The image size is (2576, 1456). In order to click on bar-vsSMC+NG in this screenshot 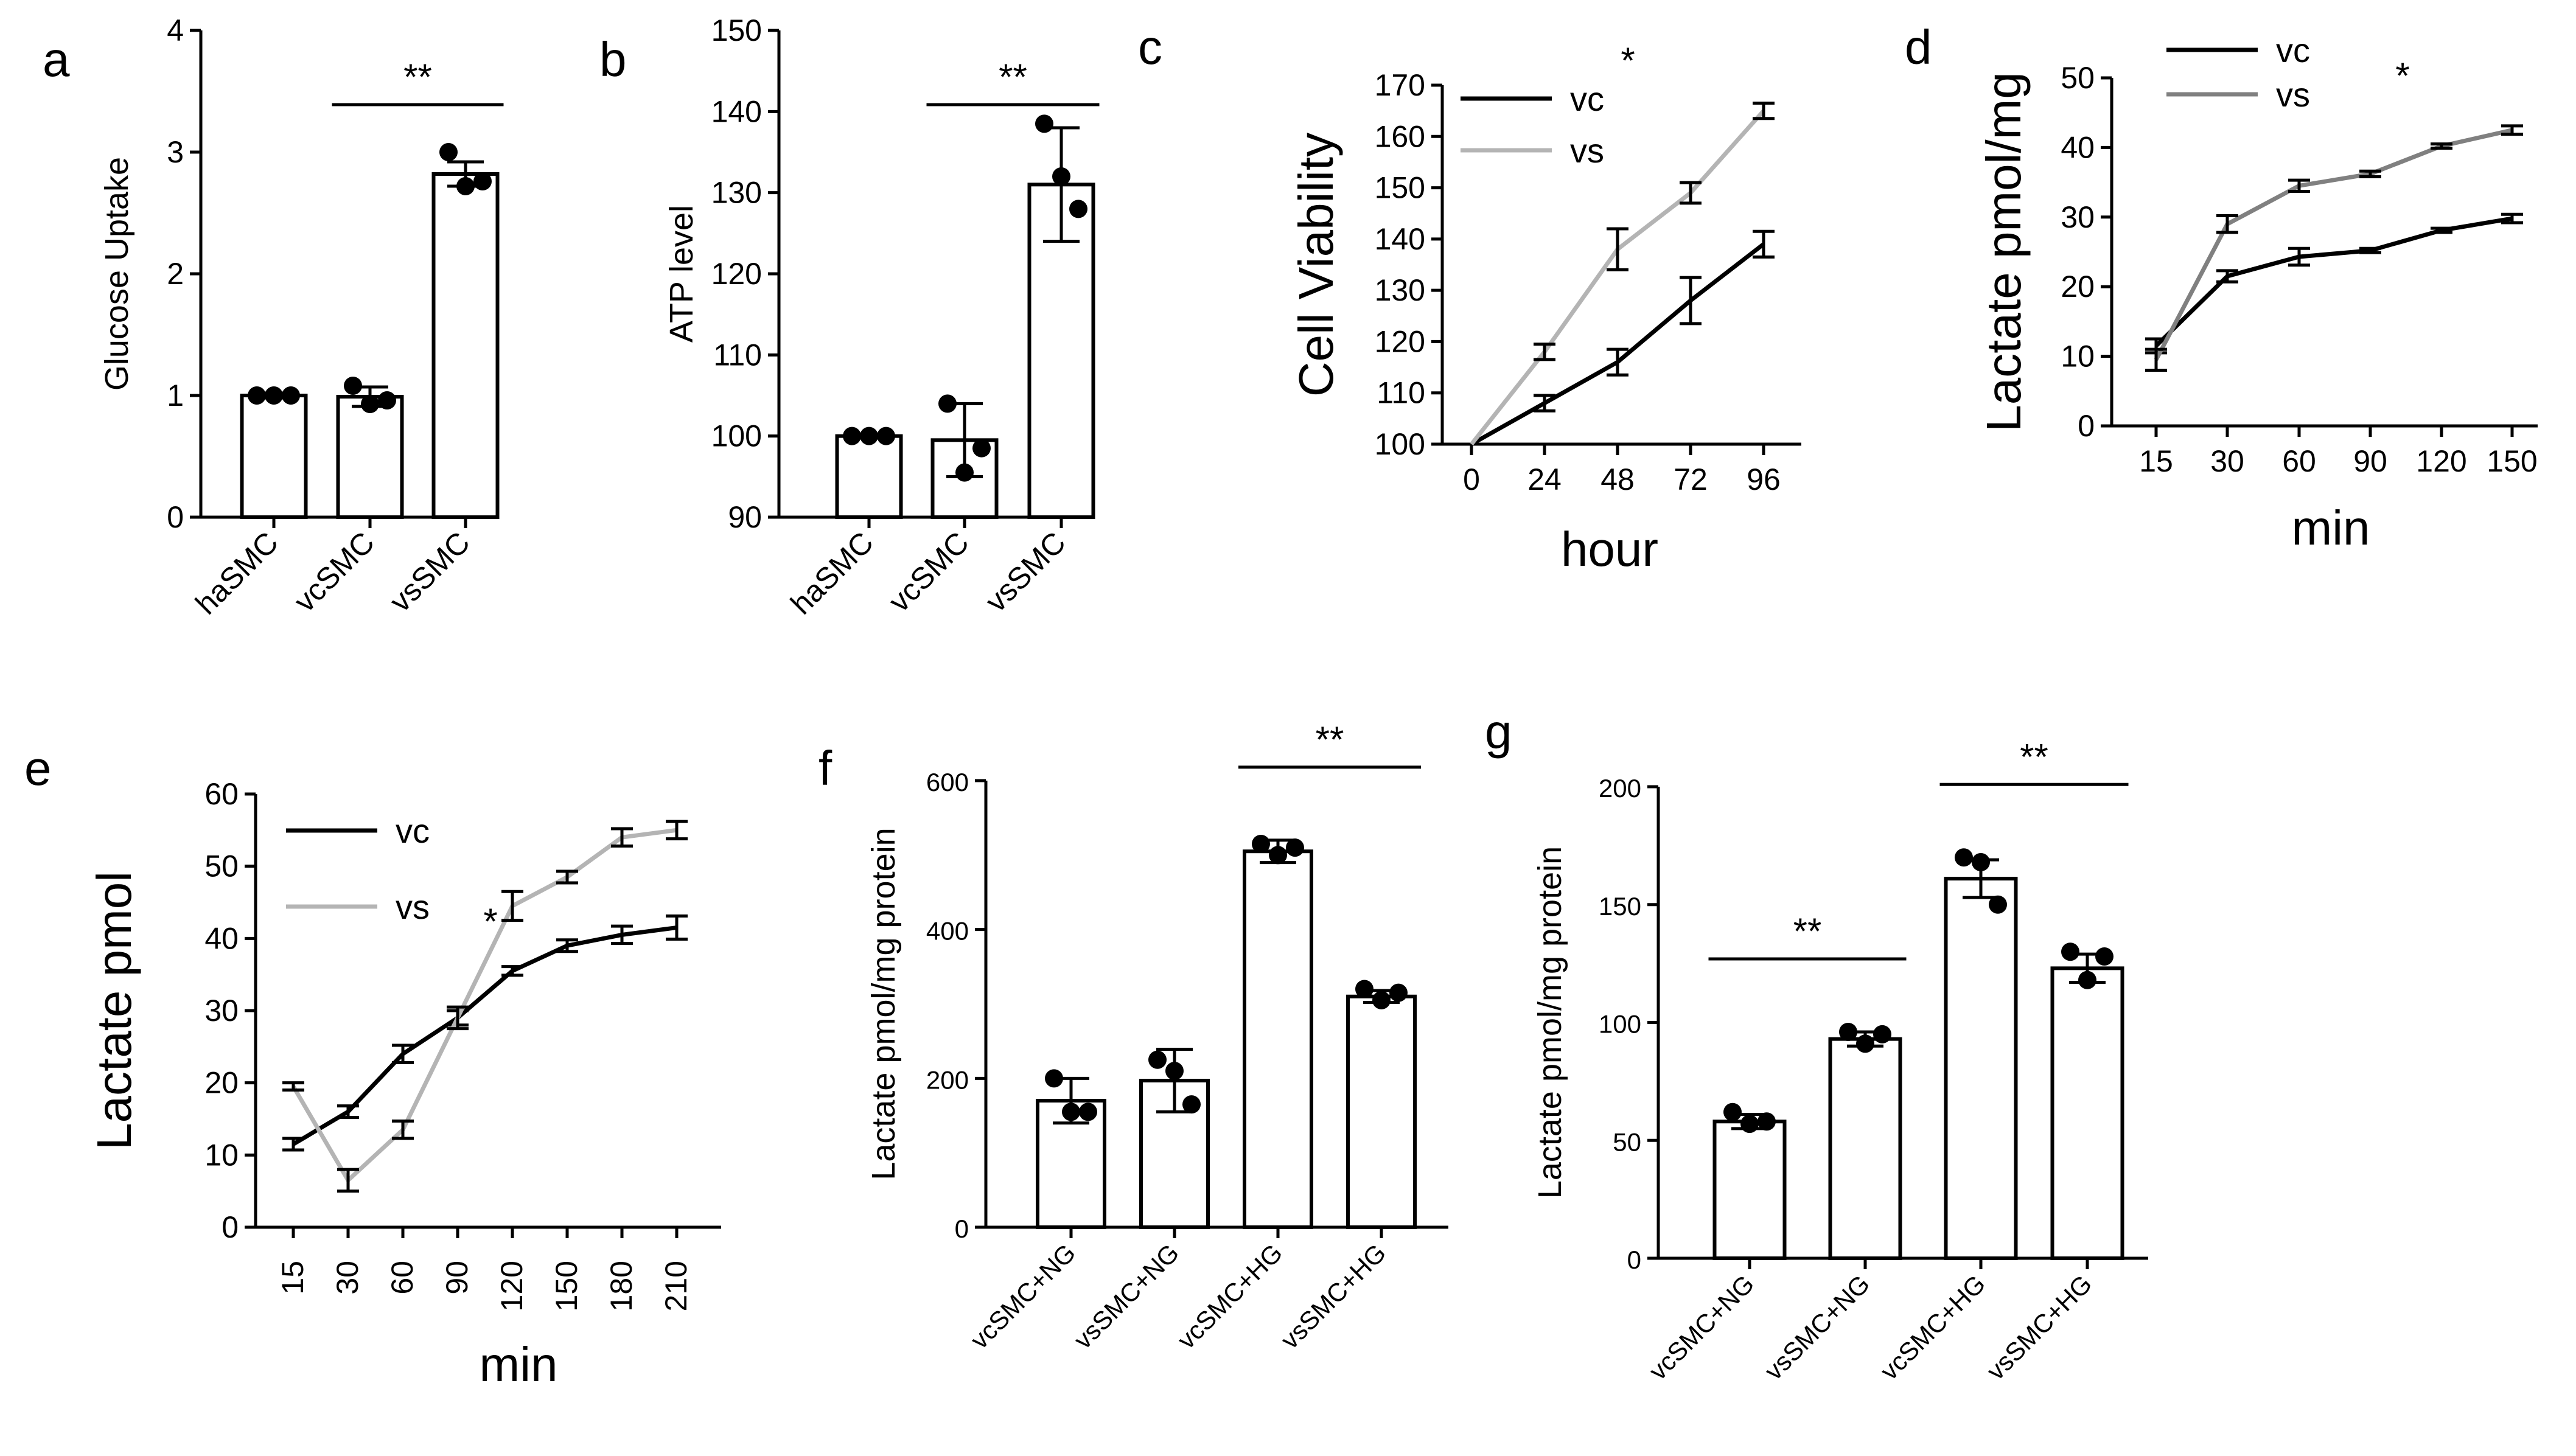, I will do `click(1865, 1148)`.